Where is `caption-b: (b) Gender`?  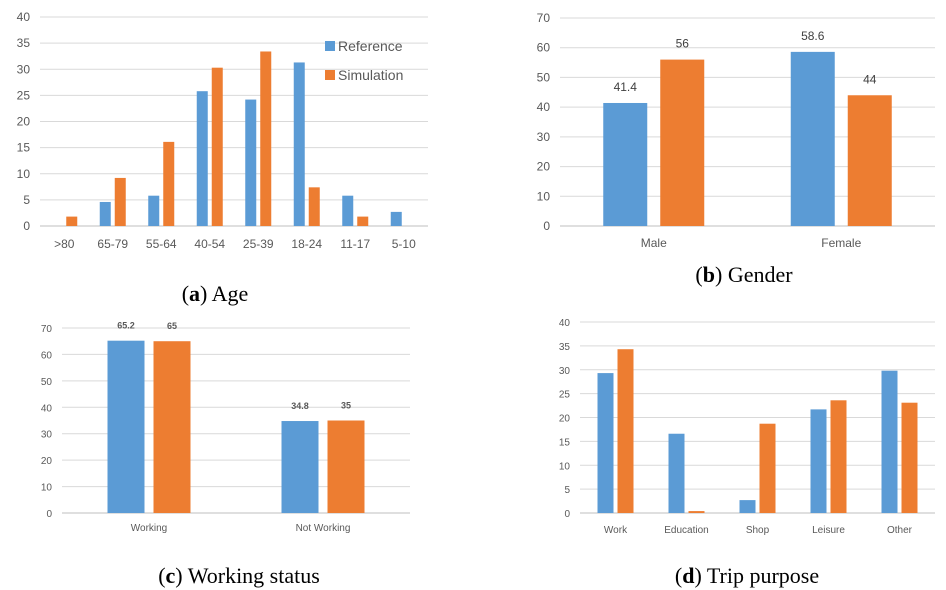 caption-b: (b) Gender is located at coordinates (744, 274).